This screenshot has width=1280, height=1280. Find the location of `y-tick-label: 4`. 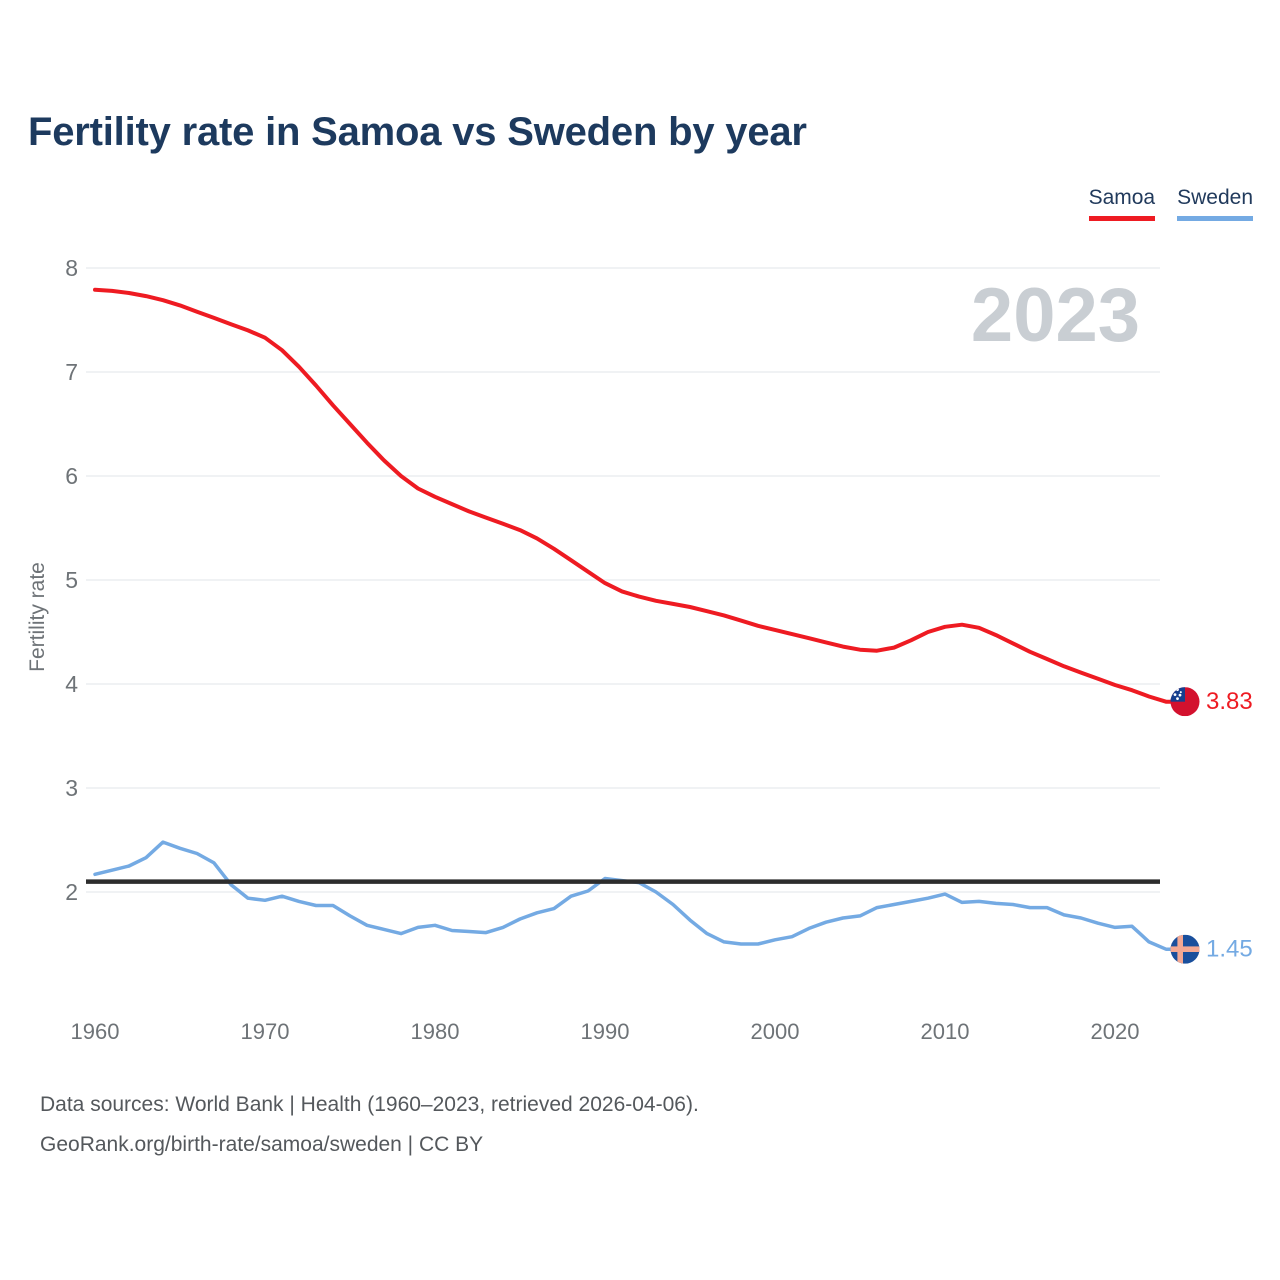

y-tick-label: 4 is located at coordinates (71, 684).